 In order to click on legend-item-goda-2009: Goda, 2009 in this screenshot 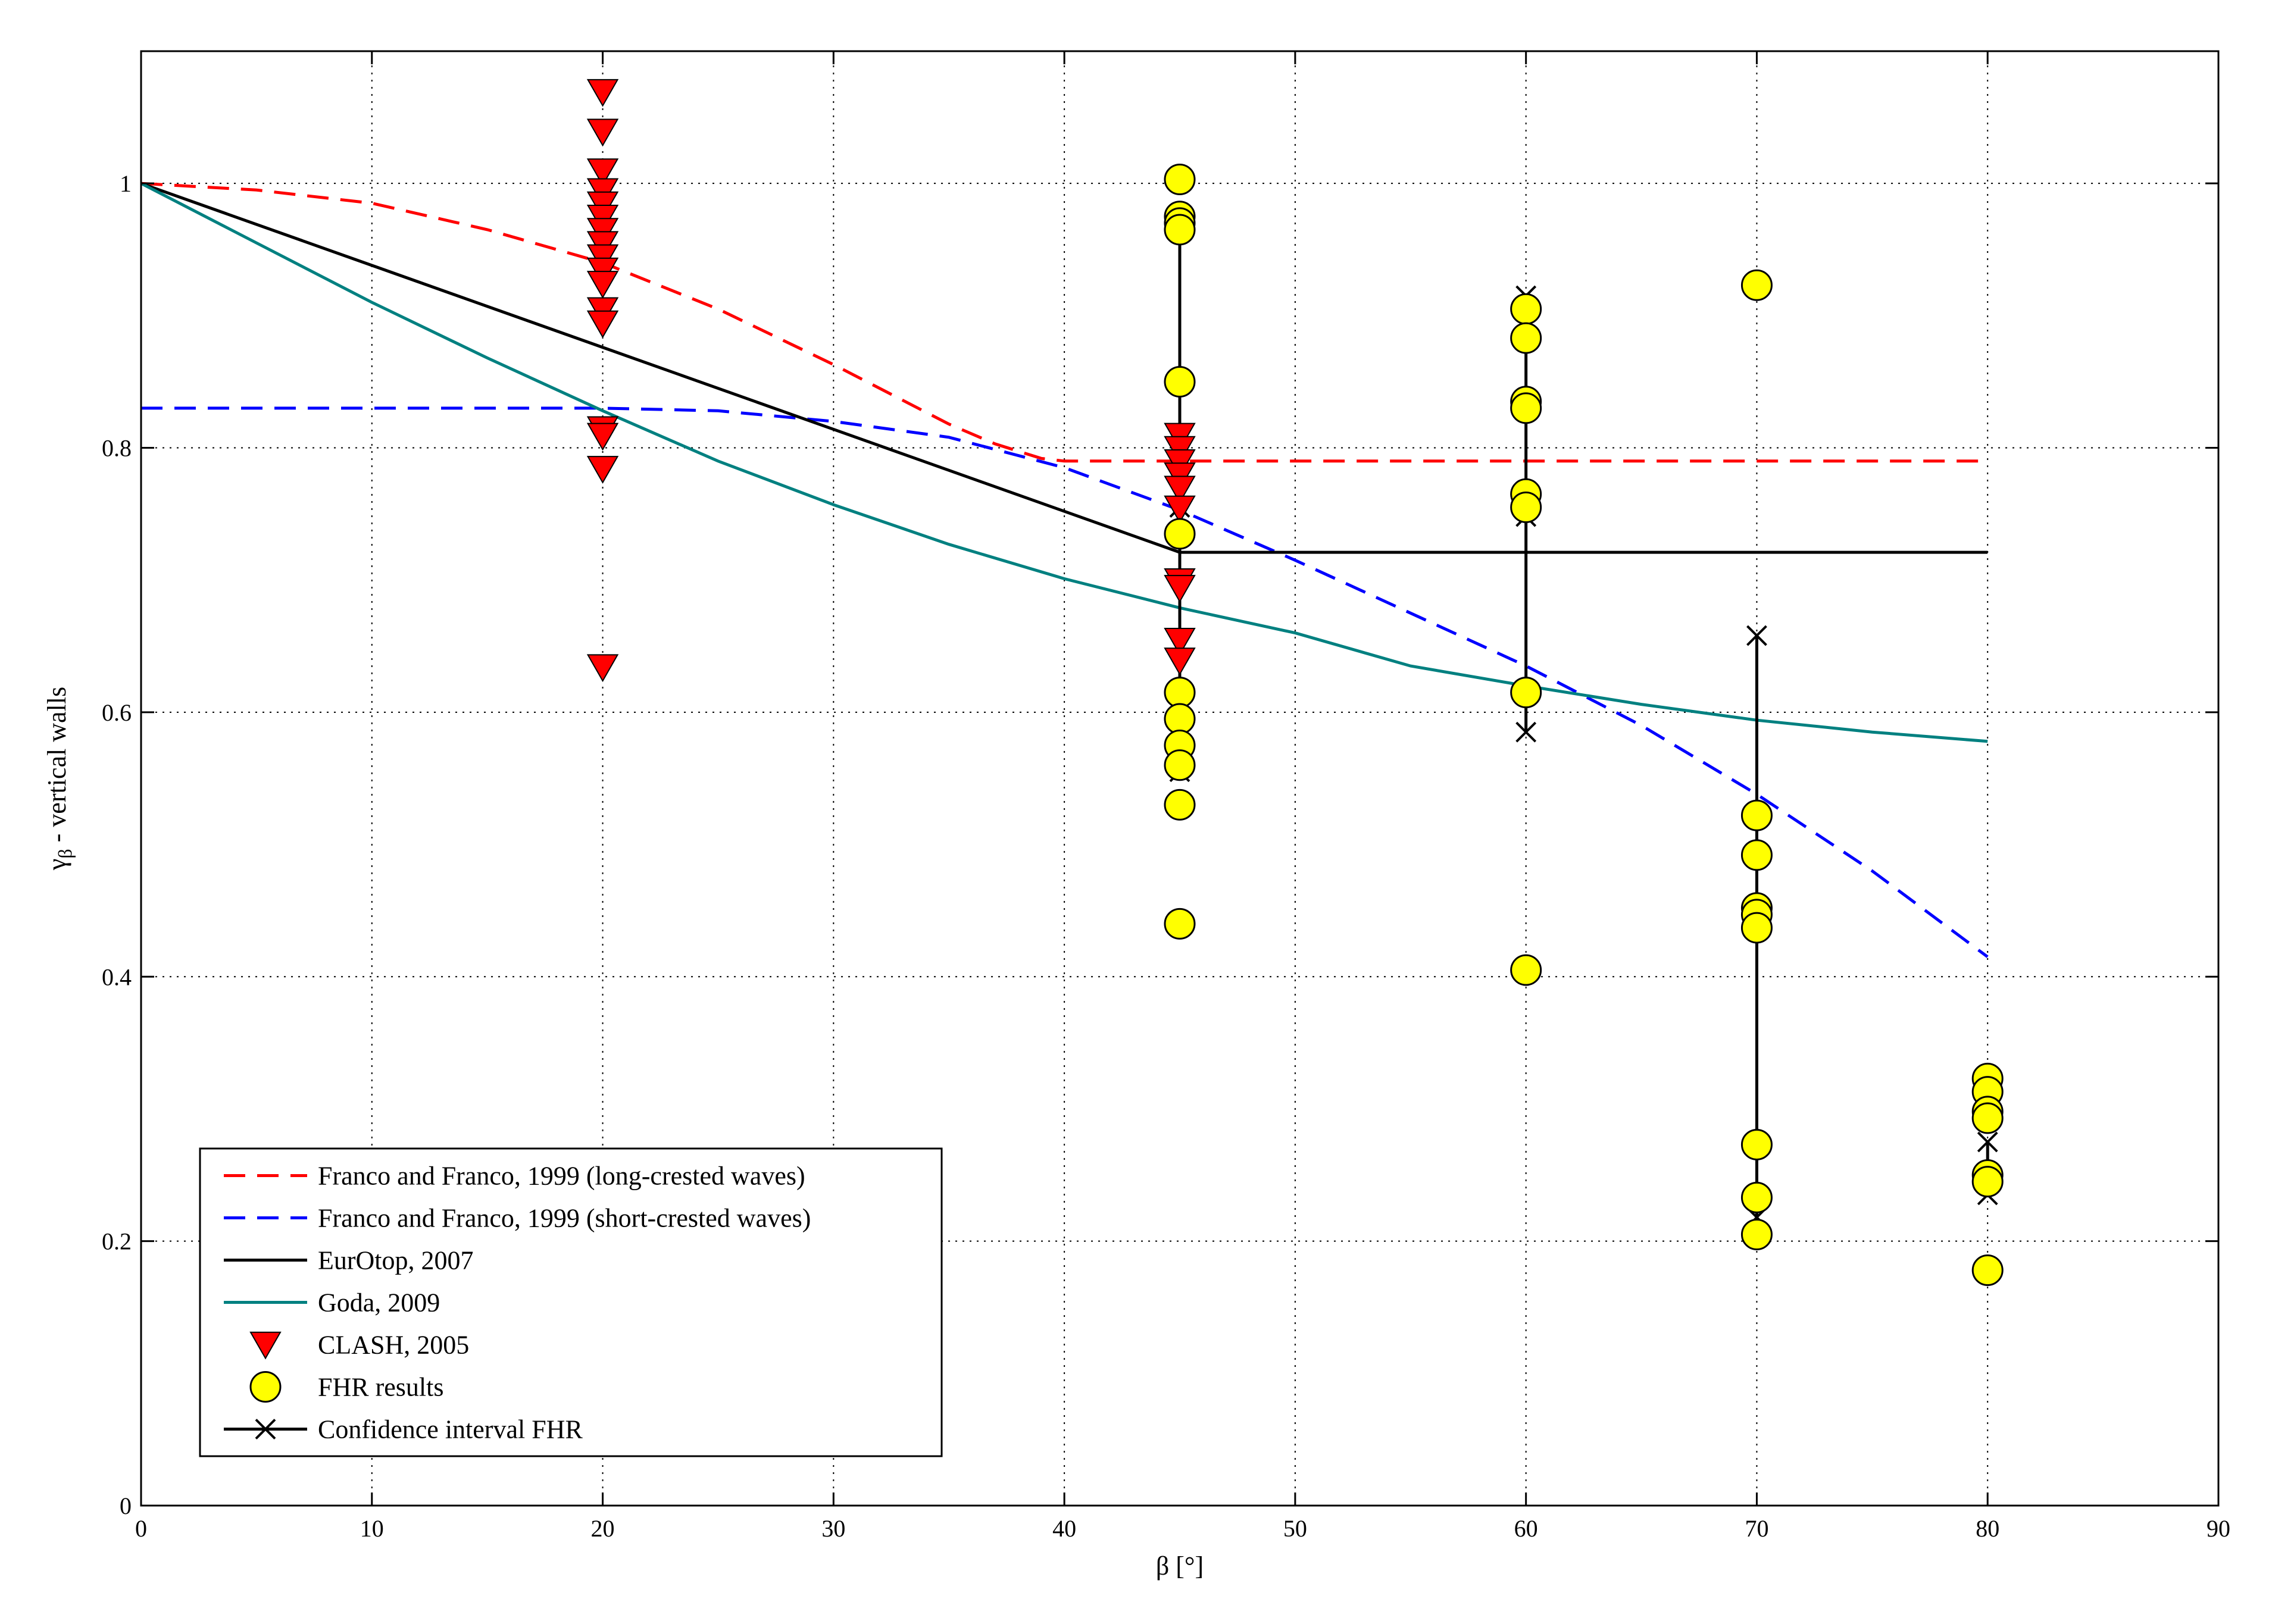, I will do `click(332, 1303)`.